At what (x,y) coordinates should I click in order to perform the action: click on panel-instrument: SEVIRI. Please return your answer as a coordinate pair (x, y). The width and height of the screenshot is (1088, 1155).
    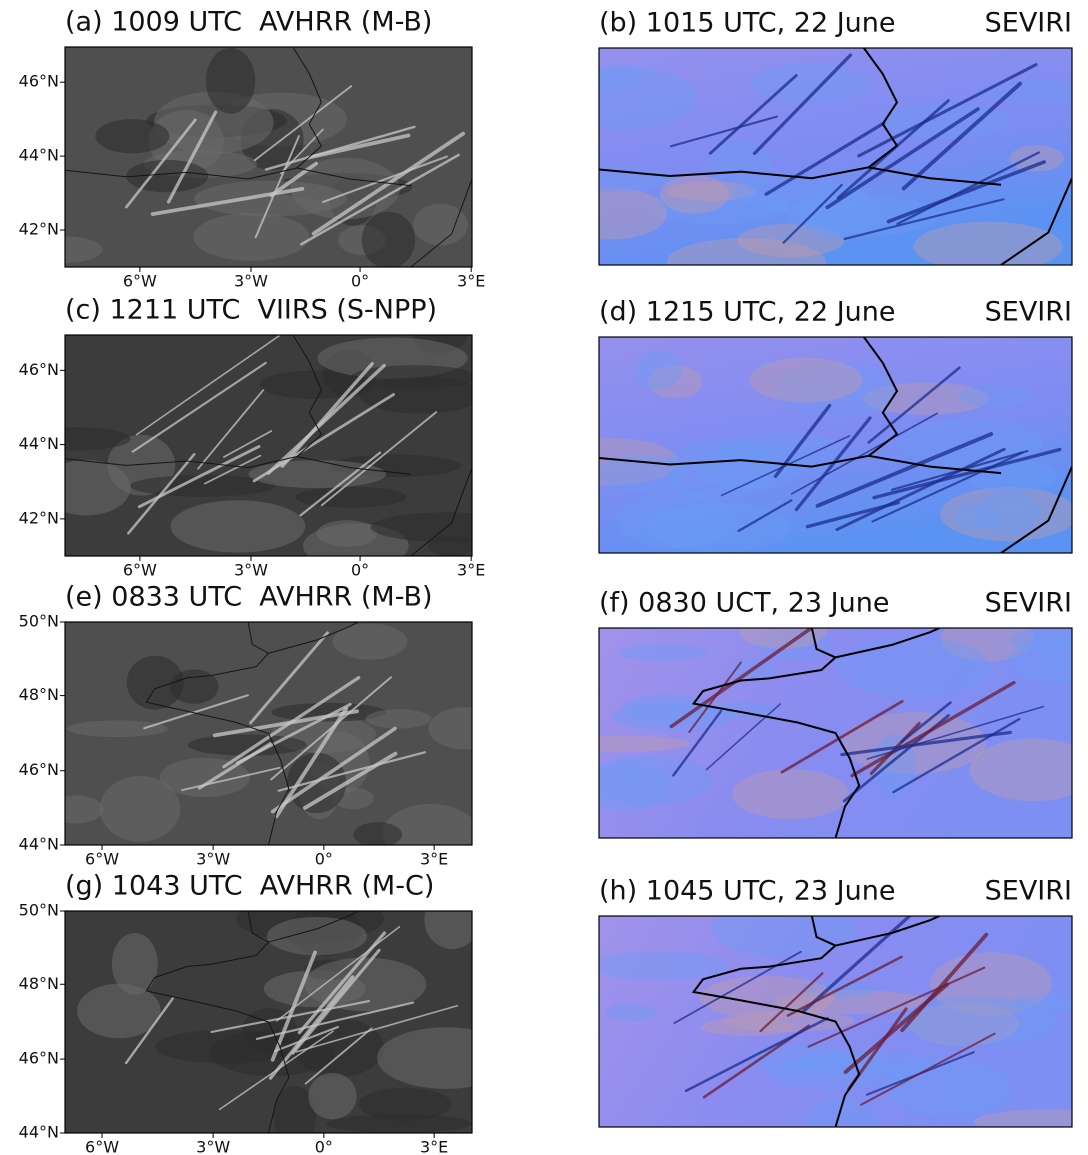
    Looking at the image, I should click on (1028, 312).